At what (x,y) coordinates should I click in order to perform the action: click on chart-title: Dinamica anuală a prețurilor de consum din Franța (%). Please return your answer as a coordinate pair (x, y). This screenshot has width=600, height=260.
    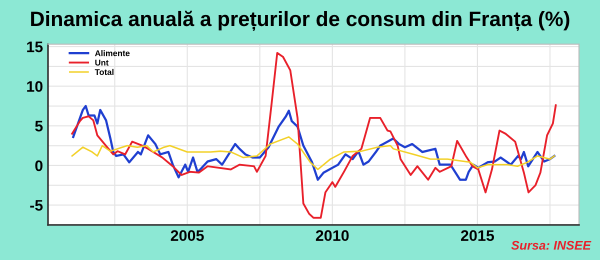
    Looking at the image, I should click on (300, 20).